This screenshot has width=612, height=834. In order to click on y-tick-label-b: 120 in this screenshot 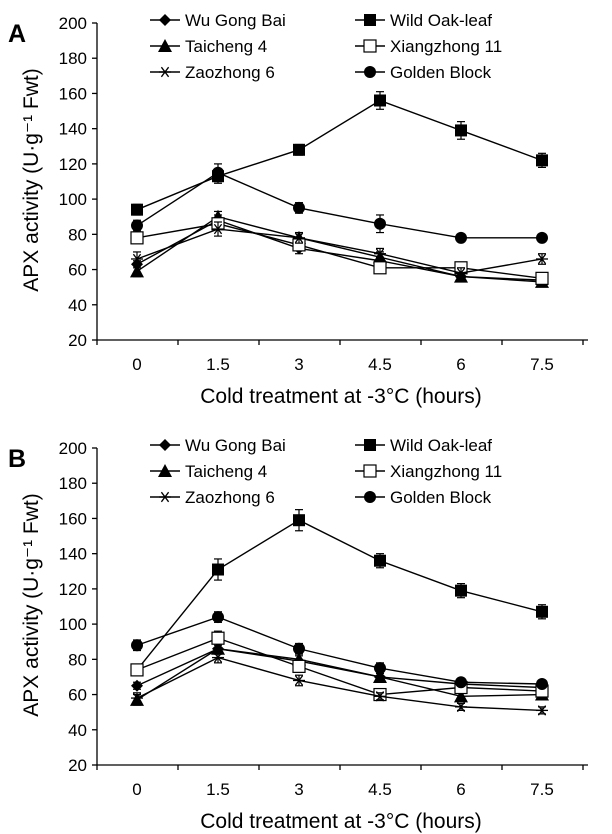, I will do `click(73, 589)`.